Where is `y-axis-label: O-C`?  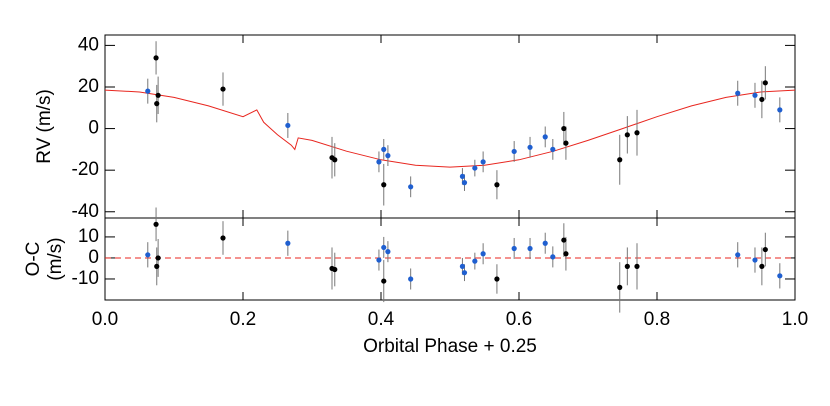
y-axis-label: O-C is located at coordinates (33, 259).